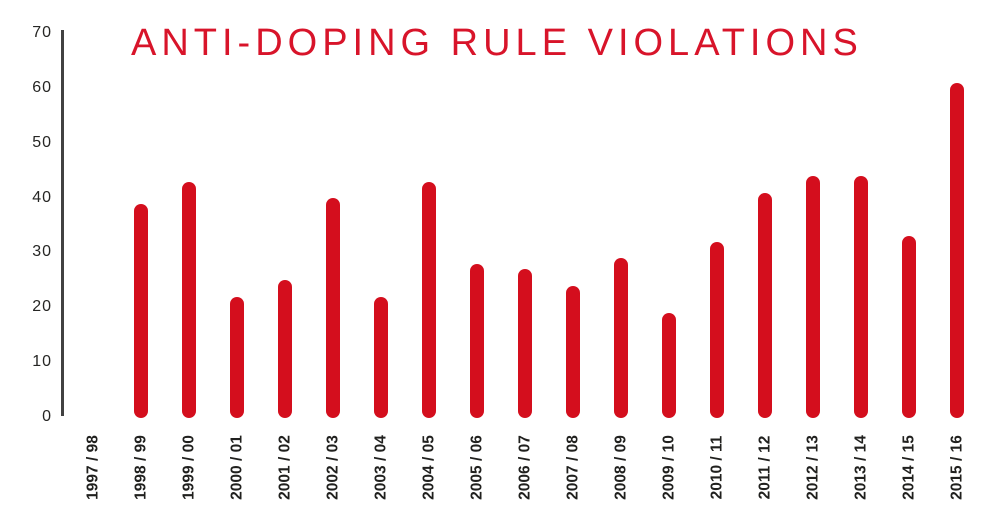  What do you see at coordinates (333, 467) in the screenshot?
I see `x-tick-label: 2002 / 03` at bounding box center [333, 467].